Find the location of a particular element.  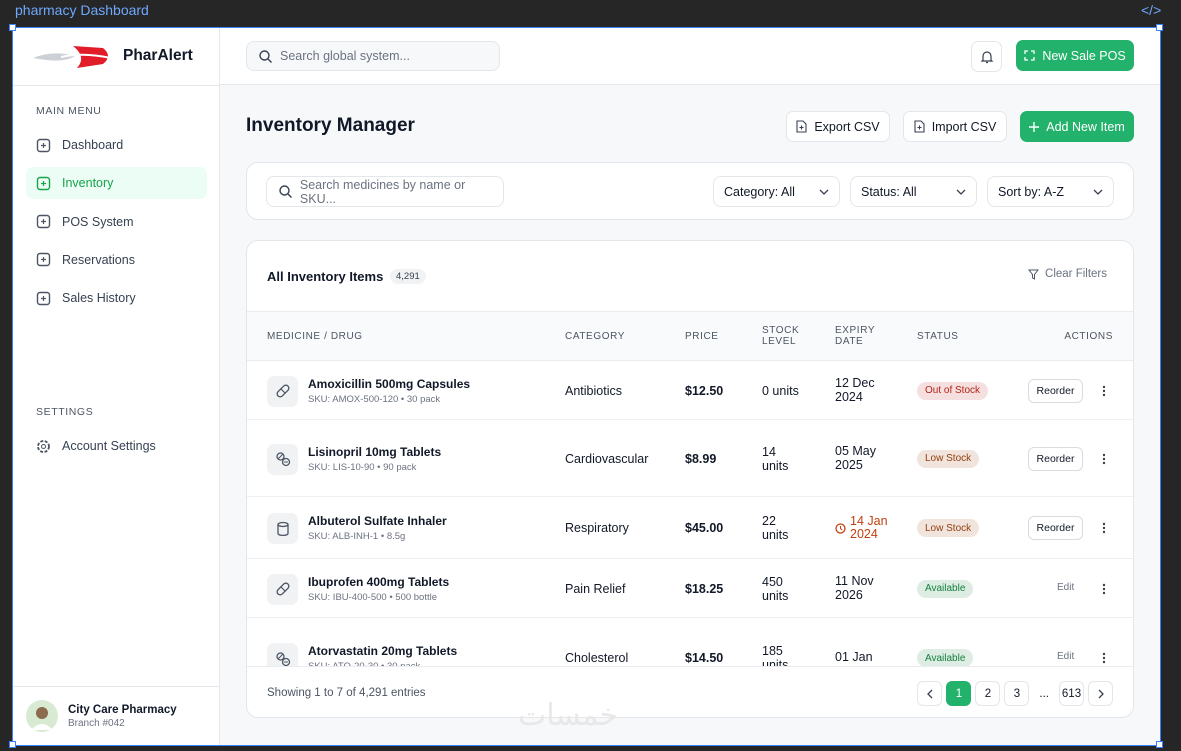

link-label: Clear Filters is located at coordinates (1076, 274).